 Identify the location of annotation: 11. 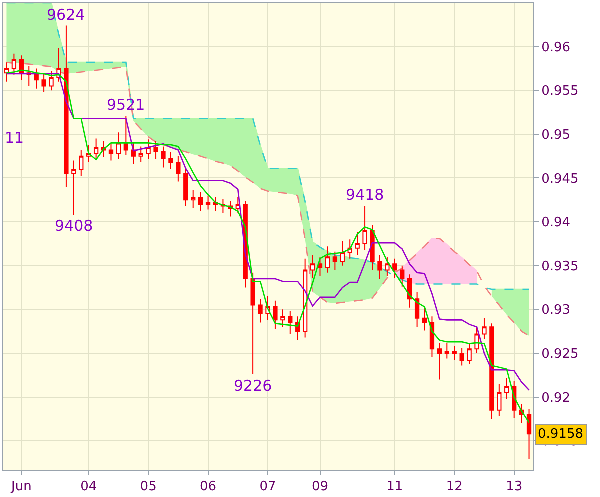
(14, 138).